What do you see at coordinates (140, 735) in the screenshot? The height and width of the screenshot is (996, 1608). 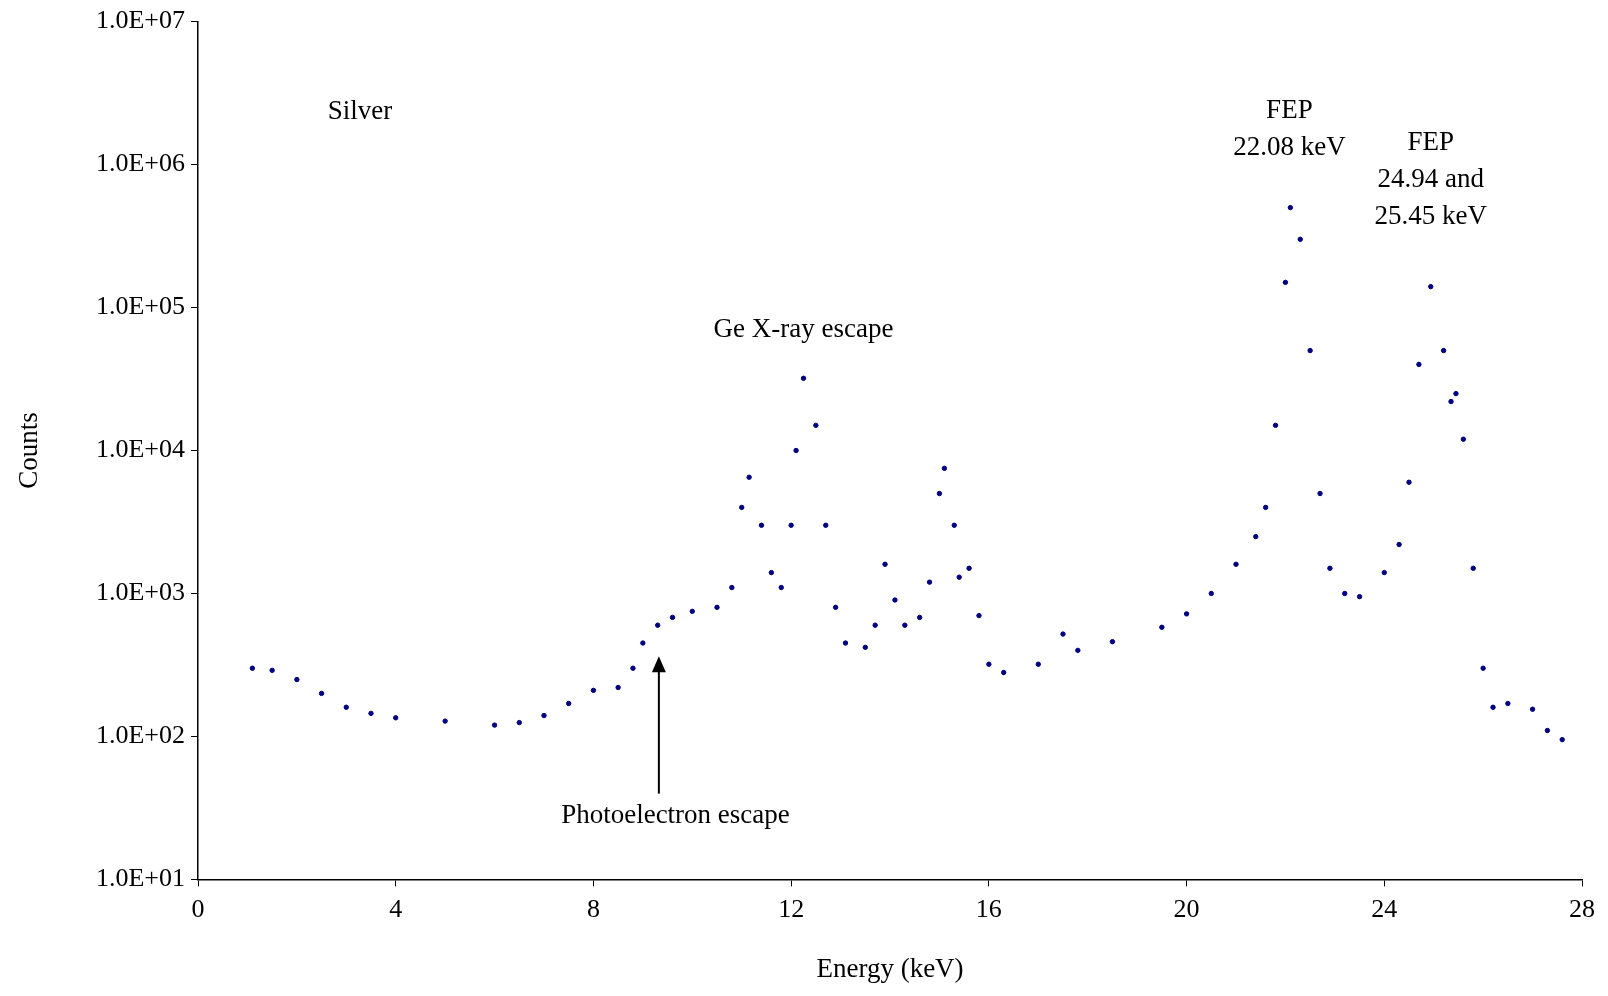 I see `y-tick-label: 1.0E+02` at bounding box center [140, 735].